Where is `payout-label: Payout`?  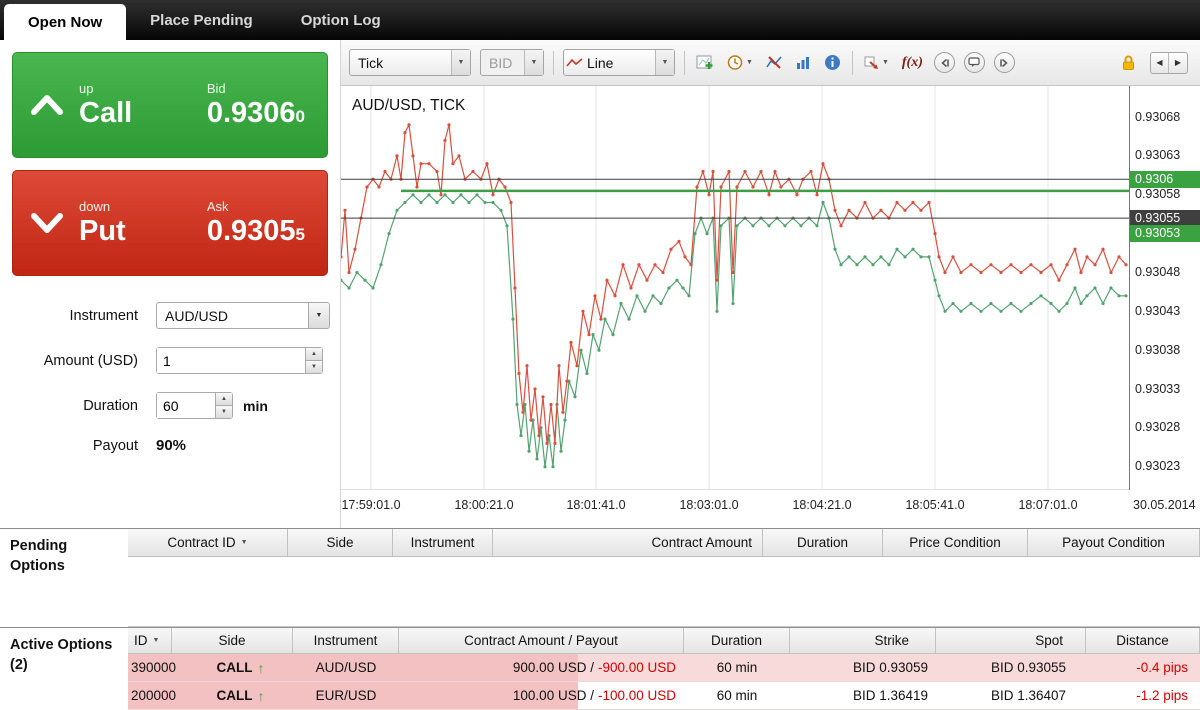 payout-label: Payout is located at coordinates (115, 445).